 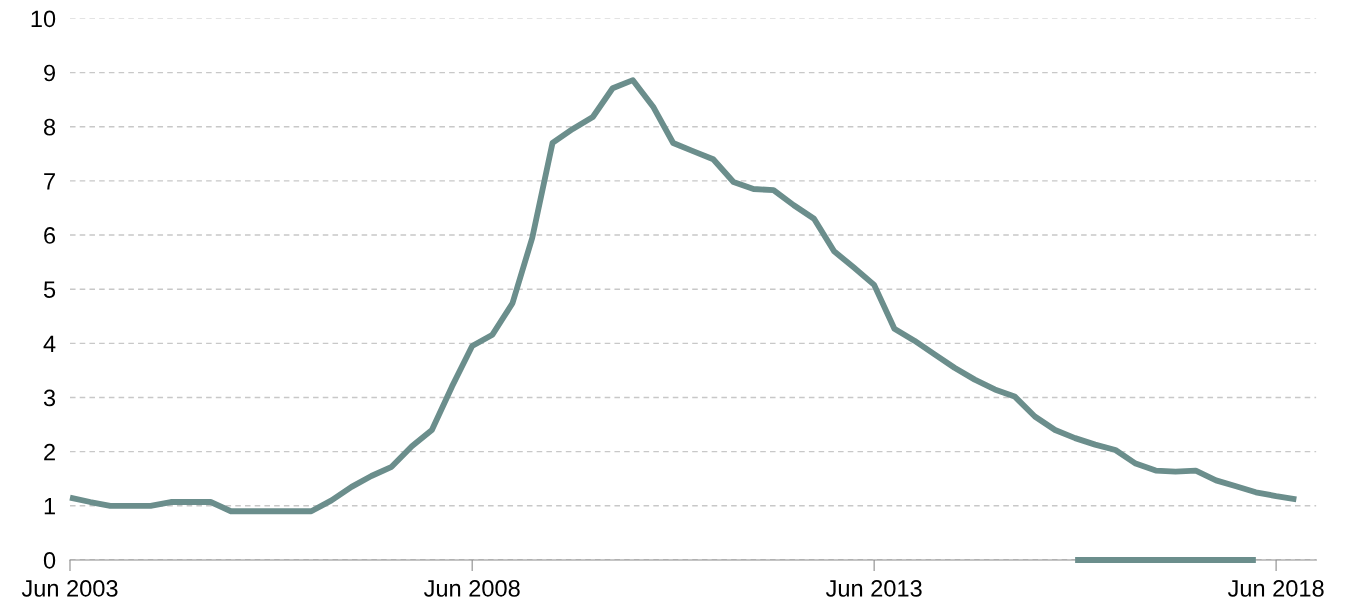 What do you see at coordinates (49, 343) in the screenshot?
I see `y-tick-label: 4` at bounding box center [49, 343].